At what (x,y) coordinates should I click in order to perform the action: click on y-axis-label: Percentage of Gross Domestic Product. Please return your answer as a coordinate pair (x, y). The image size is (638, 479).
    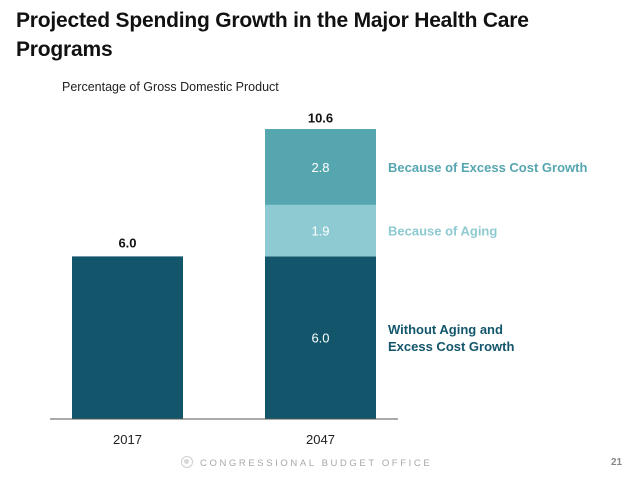
    Looking at the image, I should click on (170, 87).